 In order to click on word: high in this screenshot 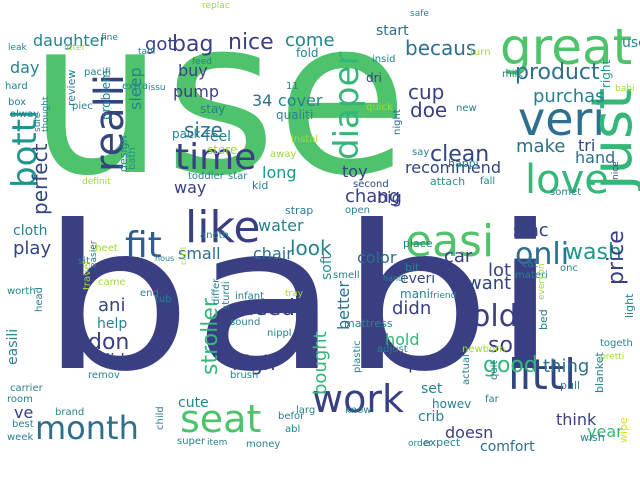, I will do `click(254, 363)`.